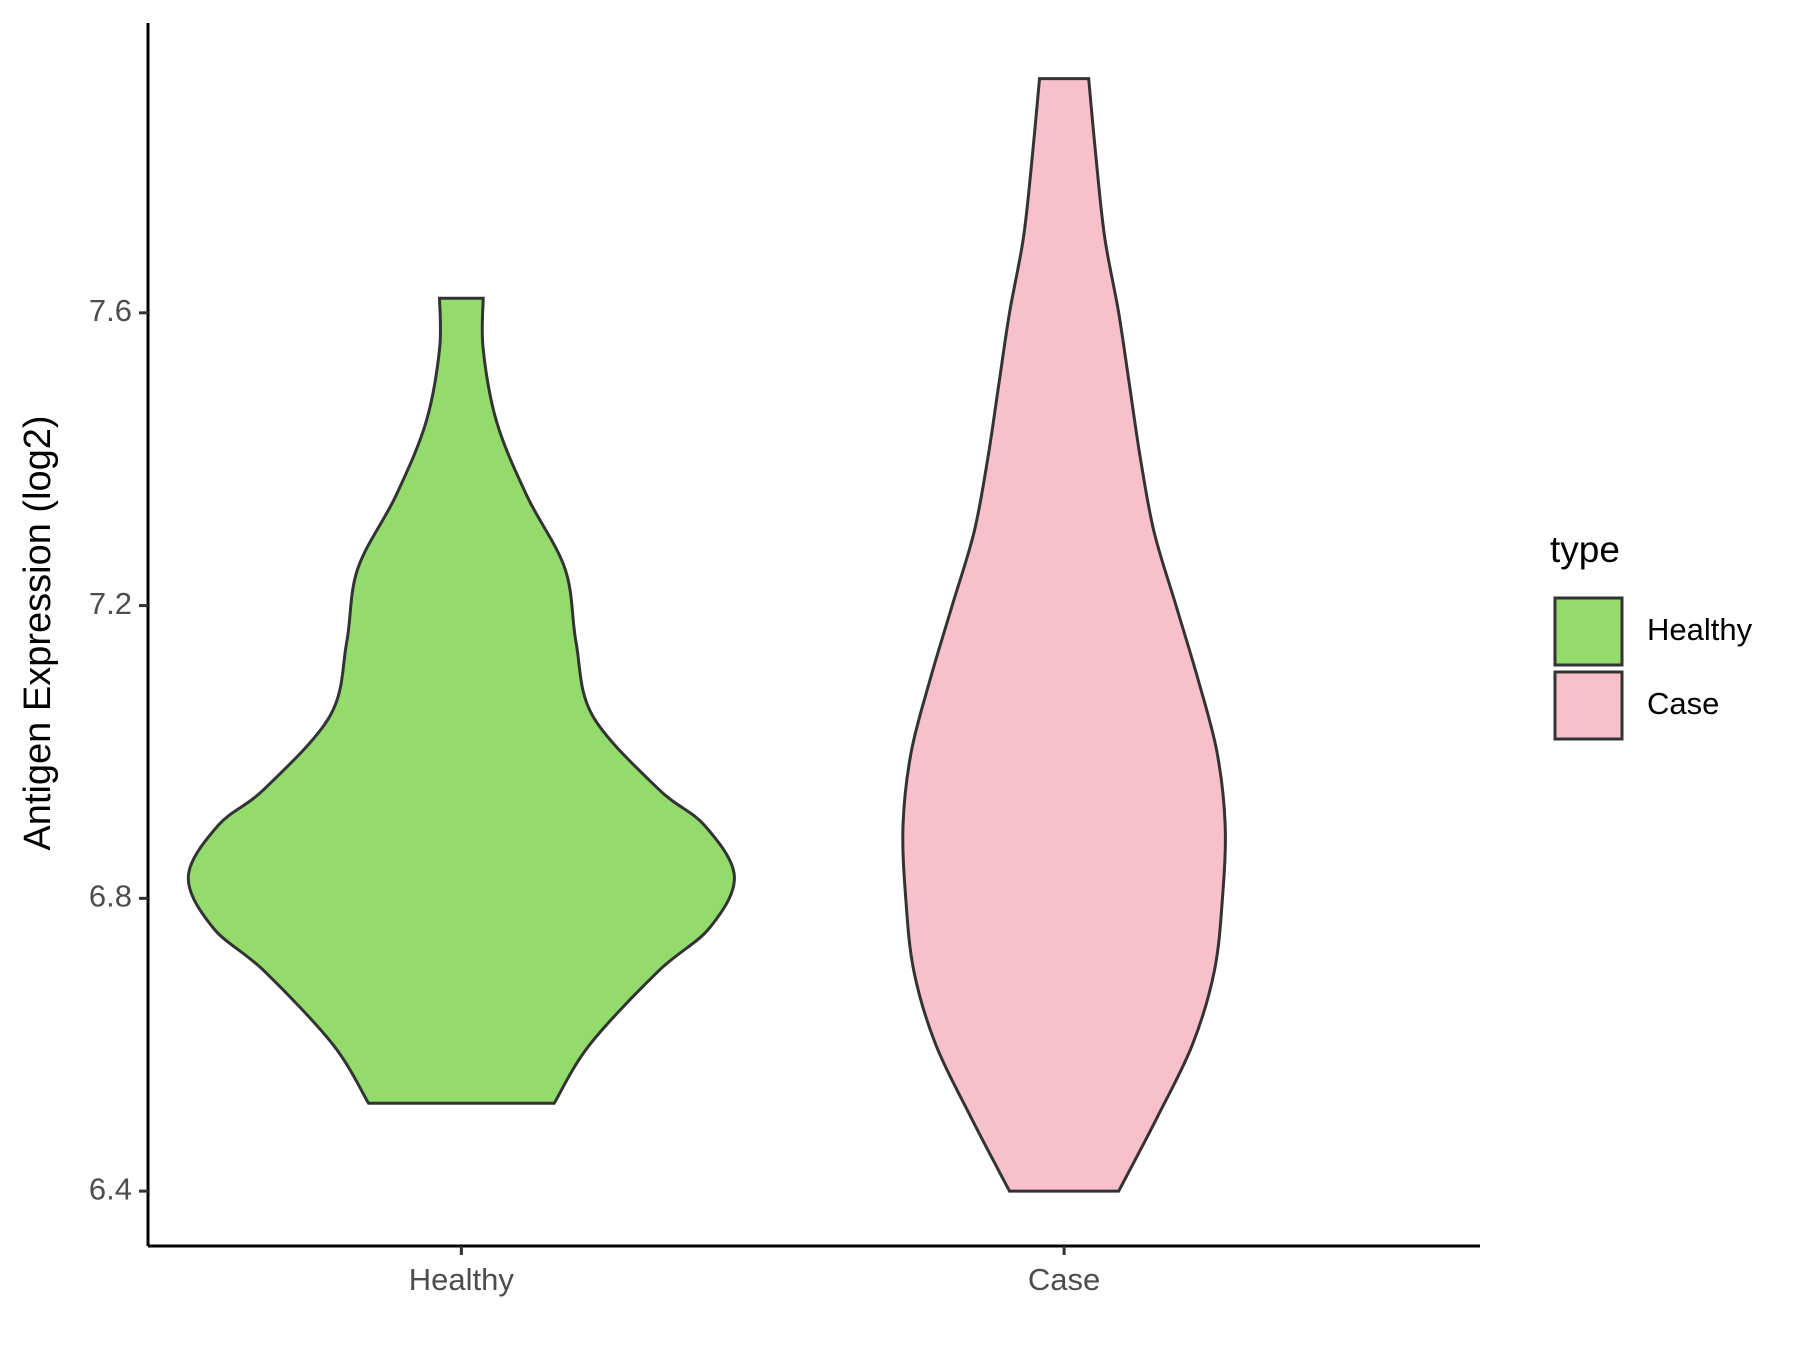 This screenshot has width=1800, height=1350. What do you see at coordinates (1064, 635) in the screenshot?
I see `violin` at bounding box center [1064, 635].